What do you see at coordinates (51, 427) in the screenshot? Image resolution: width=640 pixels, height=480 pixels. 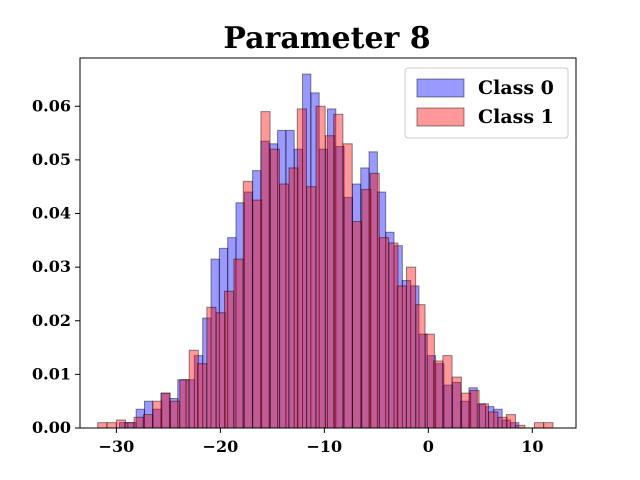 I see `y-tick-label: 0.00` at bounding box center [51, 427].